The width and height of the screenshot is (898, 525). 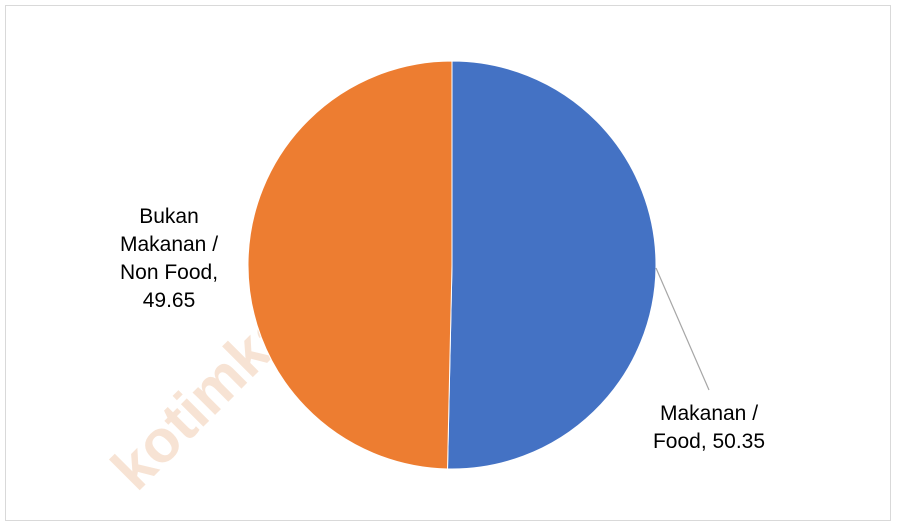 I want to click on leader-lines, so click(x=682, y=329).